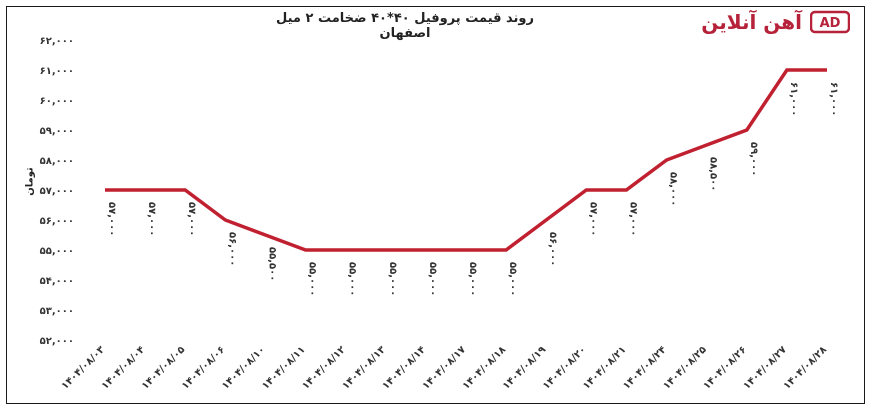 This screenshot has height=412, width=873. I want to click on y-axis-label: تومان, so click(30, 181).